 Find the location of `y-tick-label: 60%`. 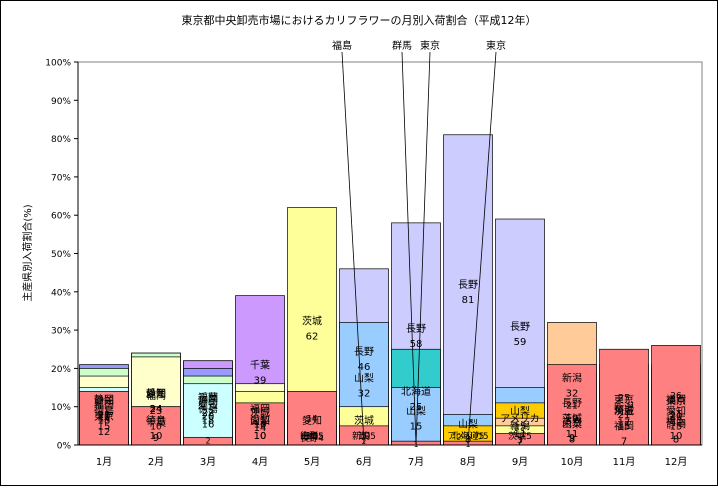

y-tick-label: 60% is located at coordinates (61, 217).